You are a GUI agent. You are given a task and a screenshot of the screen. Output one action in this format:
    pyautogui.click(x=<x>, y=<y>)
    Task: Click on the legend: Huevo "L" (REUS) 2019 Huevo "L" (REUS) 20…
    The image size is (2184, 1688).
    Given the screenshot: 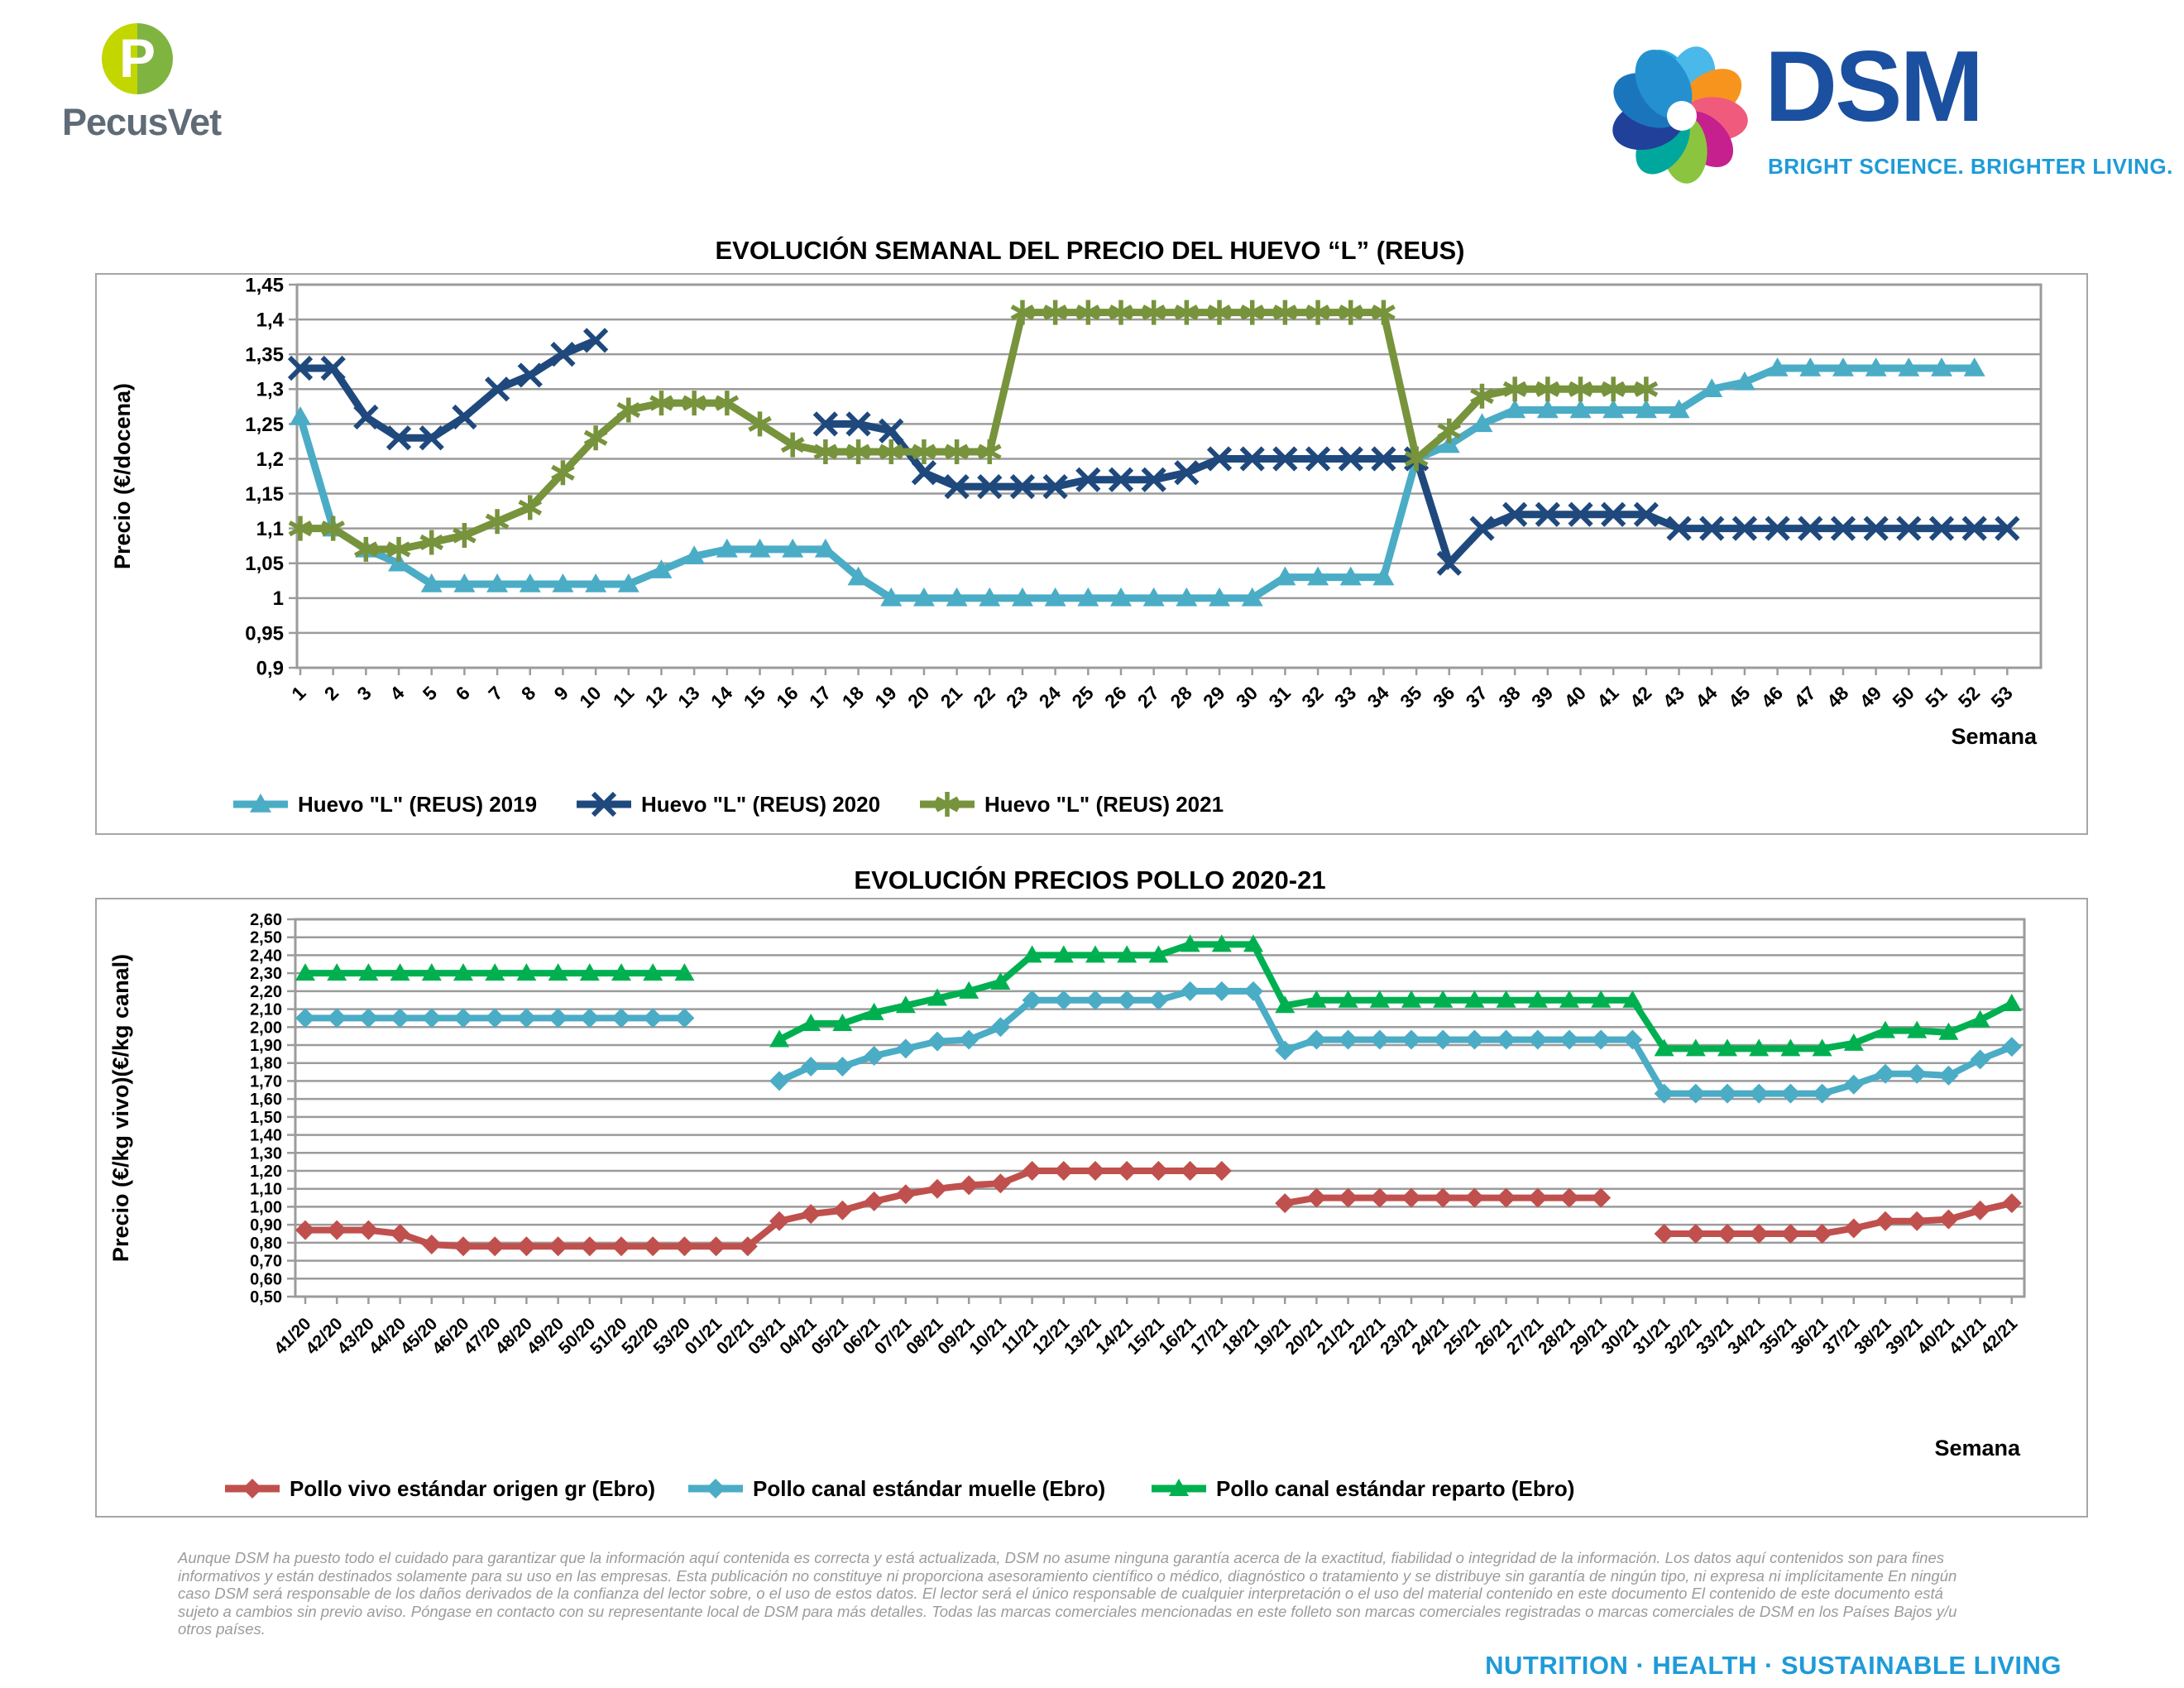 What is the action you would take?
    pyautogui.click(x=728, y=804)
    